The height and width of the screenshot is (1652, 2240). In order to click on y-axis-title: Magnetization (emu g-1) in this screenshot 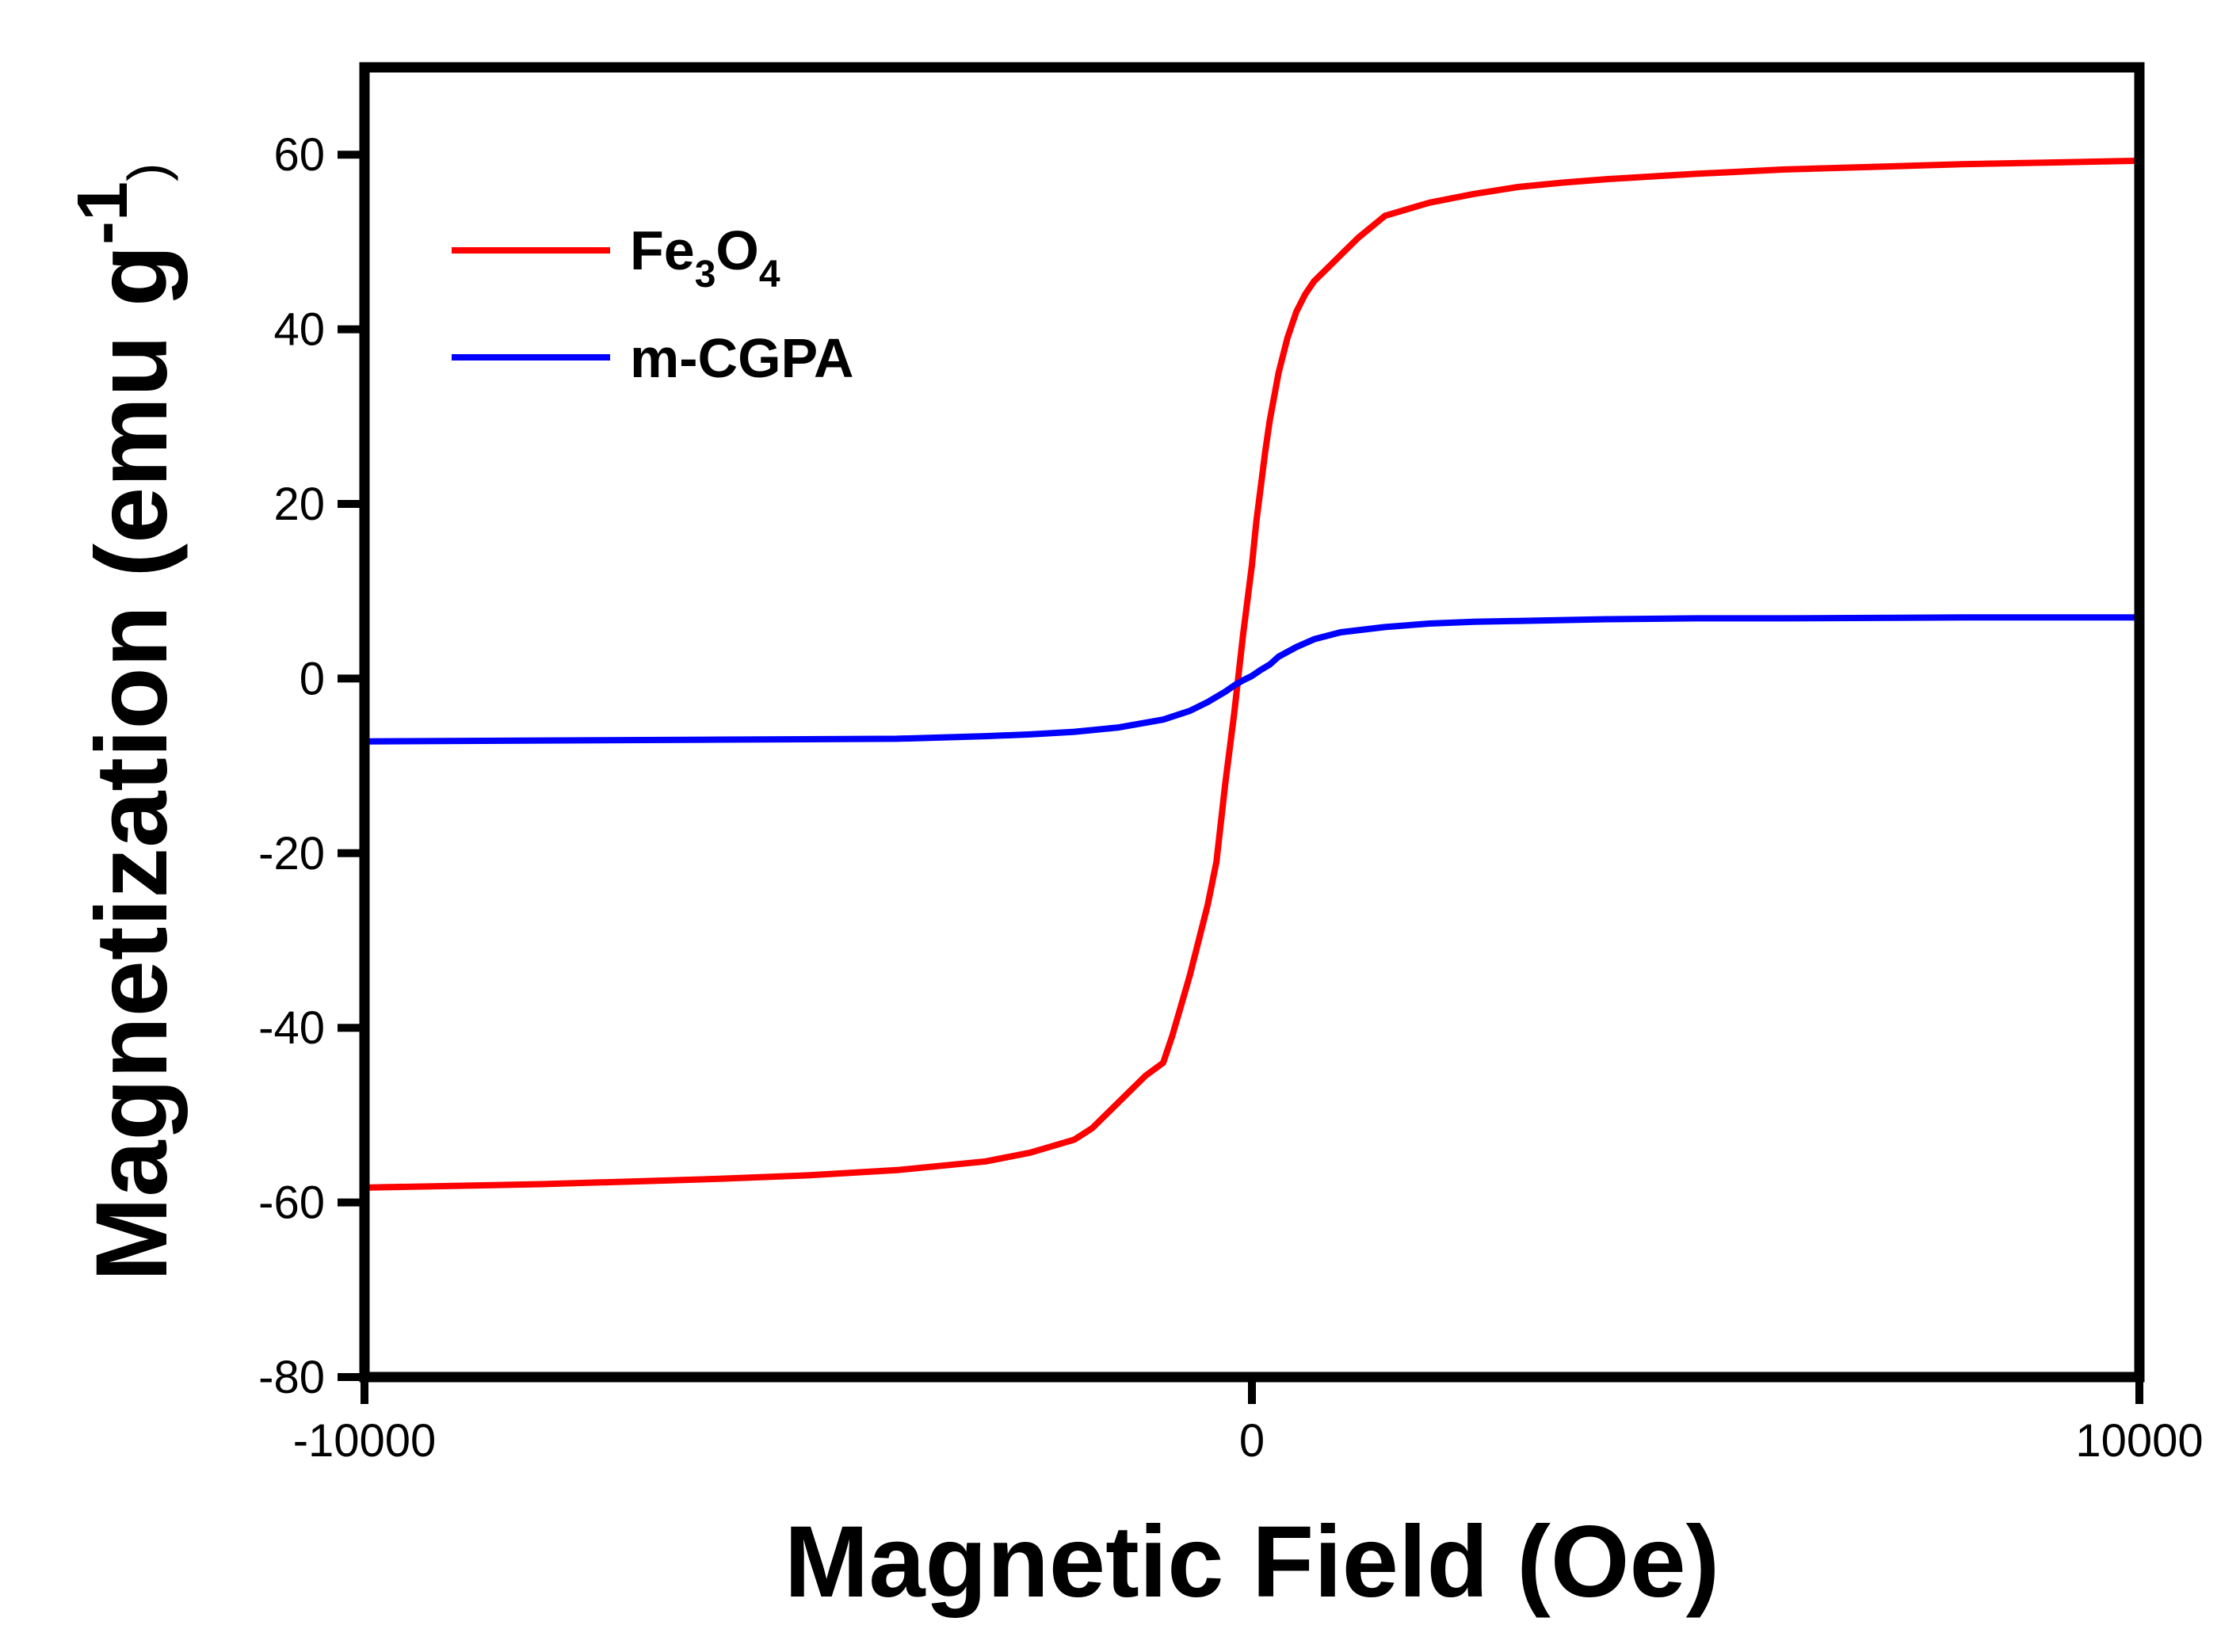, I will do `click(126, 722)`.